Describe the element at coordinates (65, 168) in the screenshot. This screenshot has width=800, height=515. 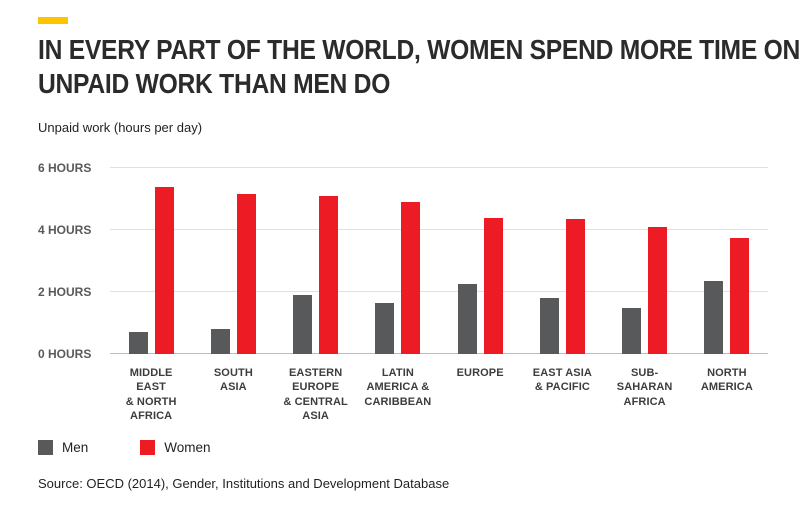
I see `y-tick-label-6: 6 HOURS` at that location.